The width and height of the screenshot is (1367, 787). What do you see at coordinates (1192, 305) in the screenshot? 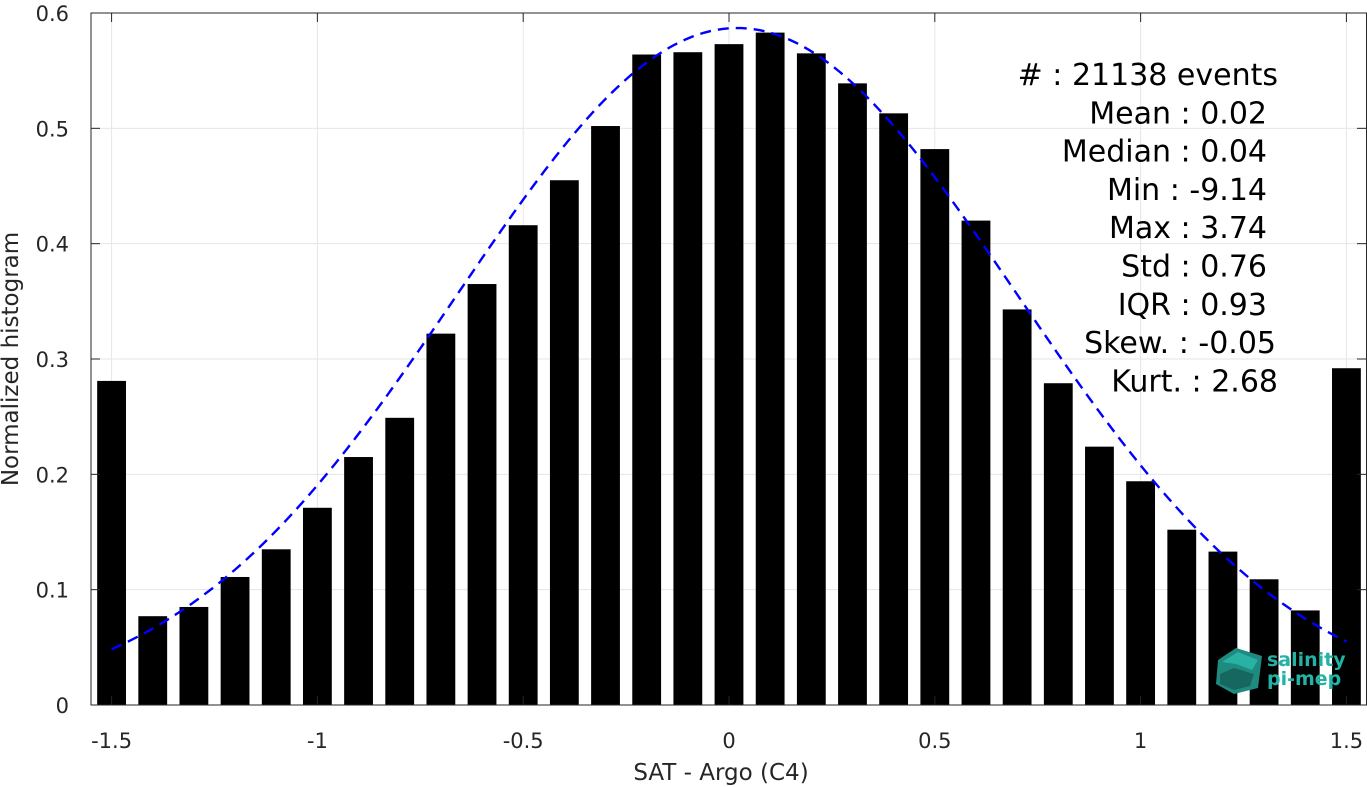
I see `stat-line: IQR : 0.93` at bounding box center [1192, 305].